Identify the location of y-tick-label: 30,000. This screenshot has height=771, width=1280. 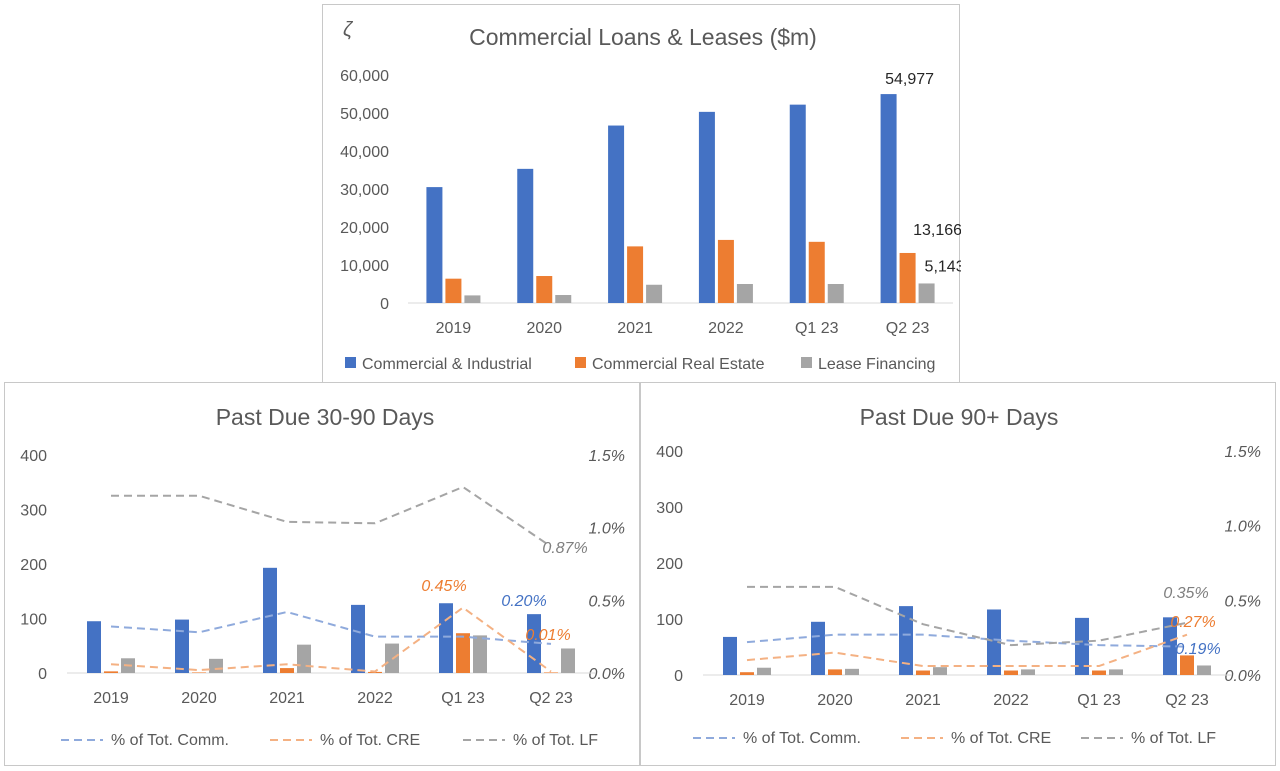
(364, 190).